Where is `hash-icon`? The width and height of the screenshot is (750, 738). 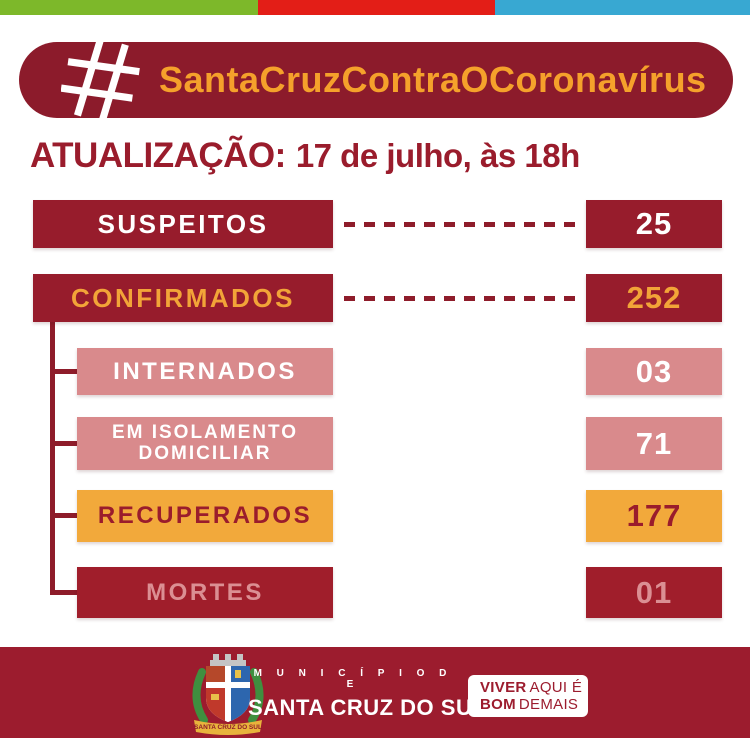 hash-icon is located at coordinates (100, 80).